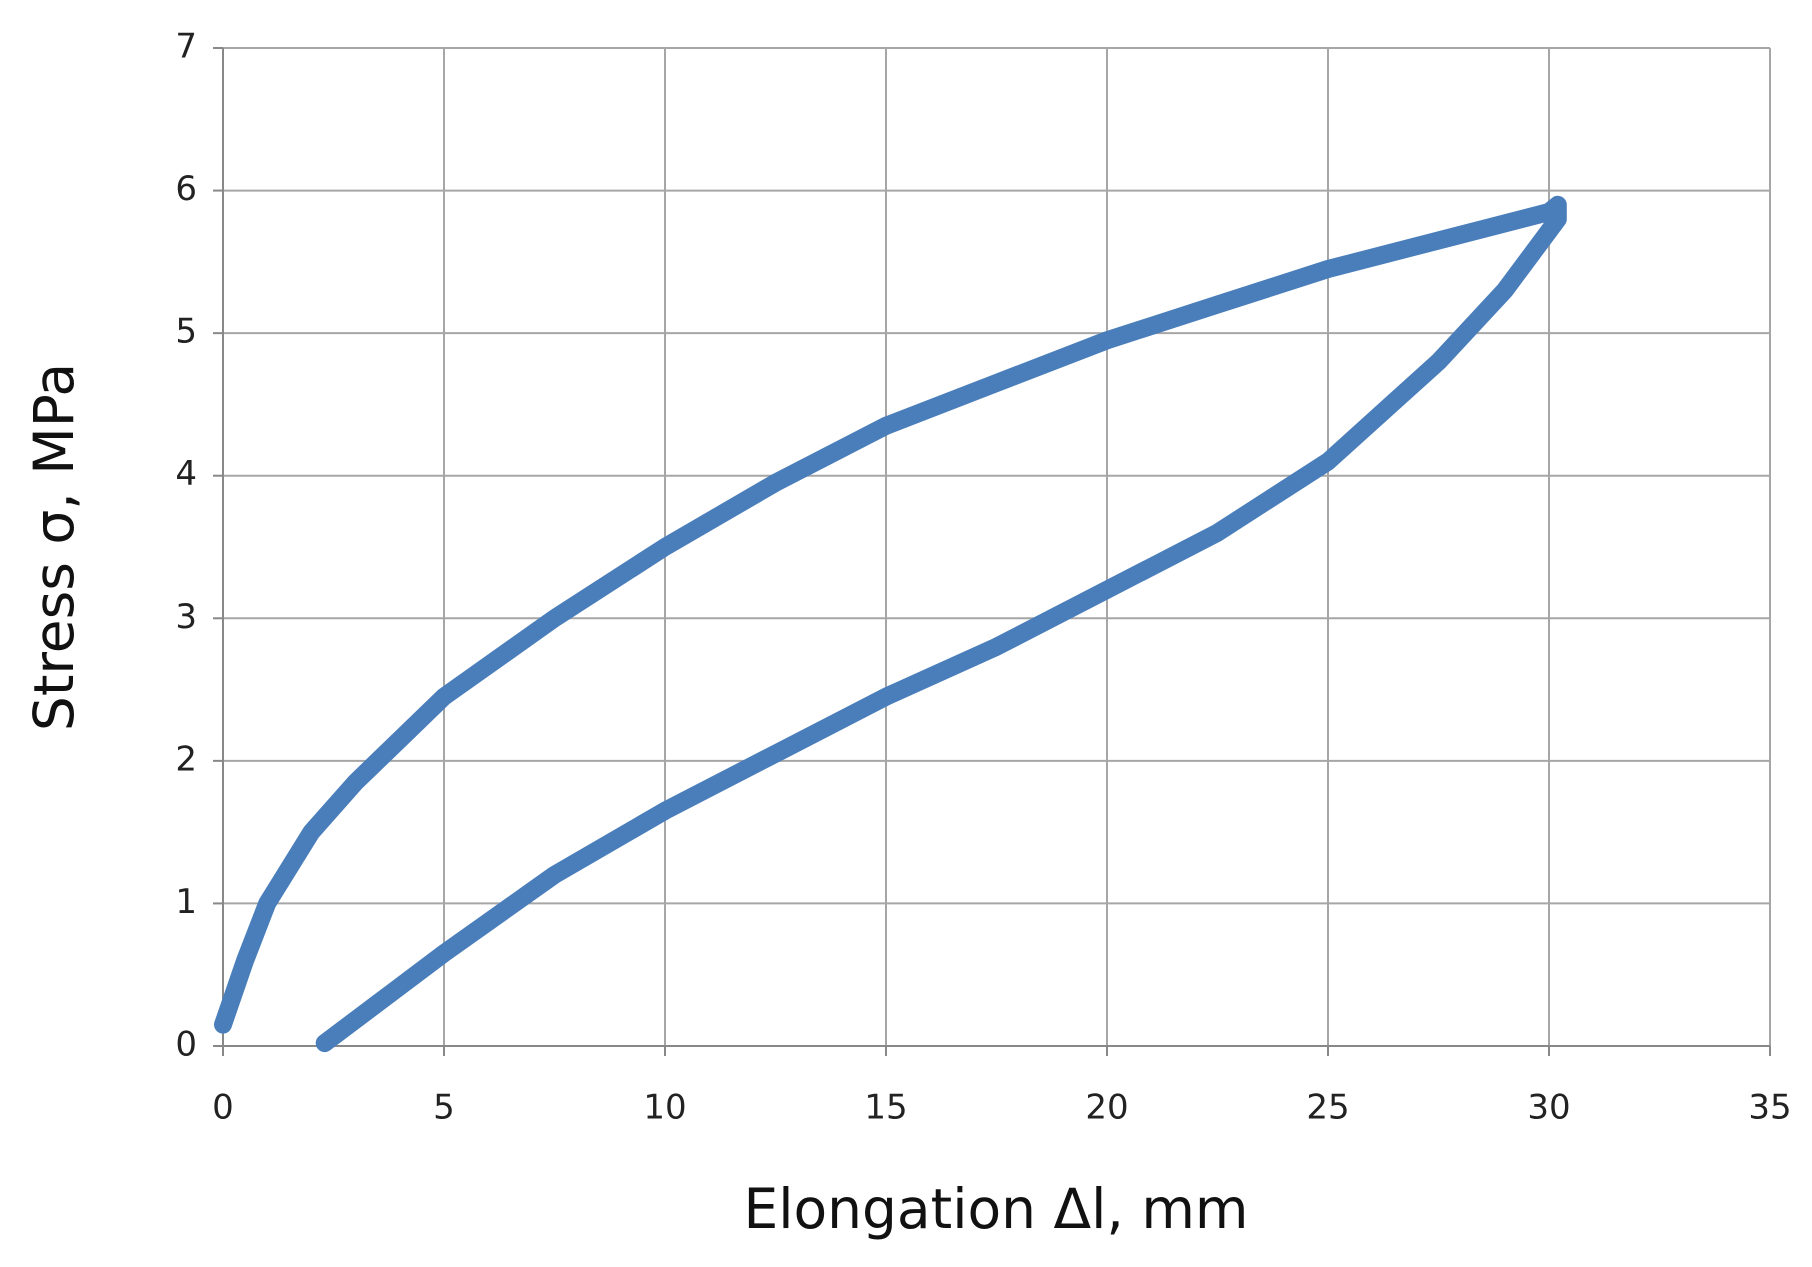 The image size is (1812, 1267). What do you see at coordinates (995, 1209) in the screenshot?
I see `x-axis-label: Elongation Δl, mm` at bounding box center [995, 1209].